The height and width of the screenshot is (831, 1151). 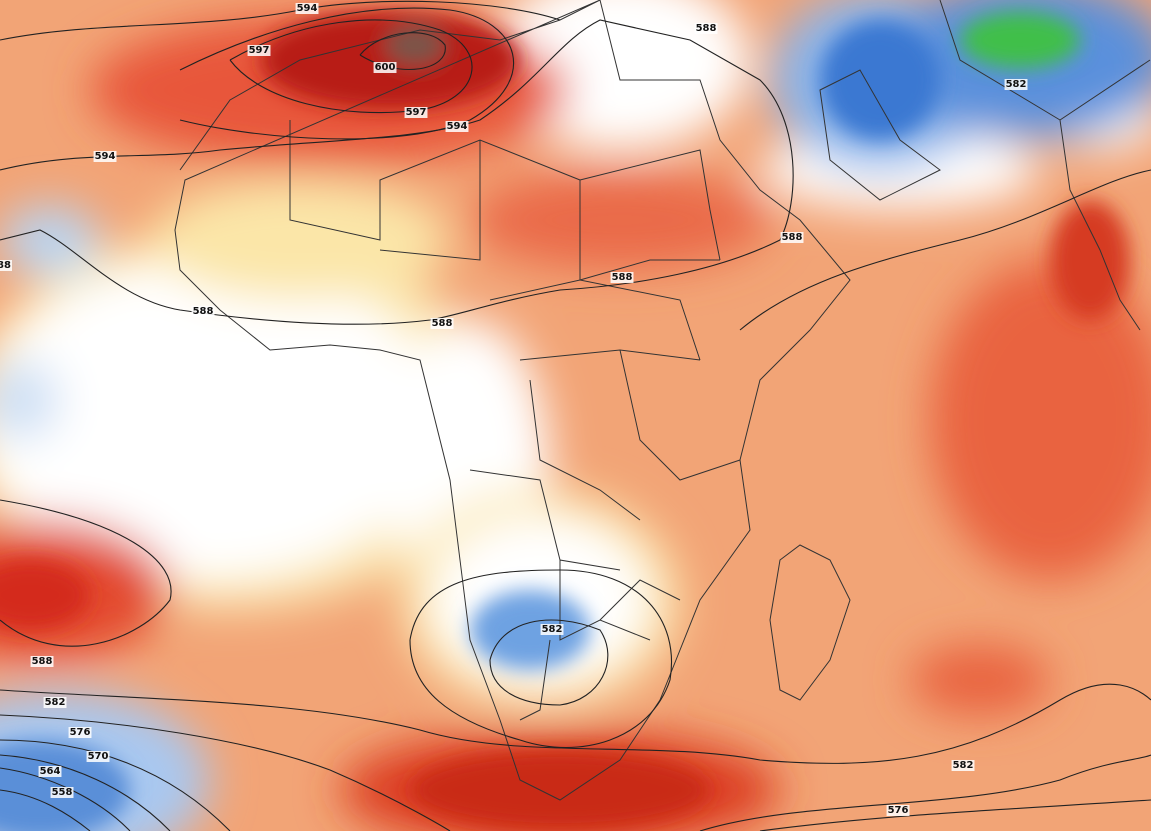 I want to click on contour-label: 88, so click(x=5, y=265).